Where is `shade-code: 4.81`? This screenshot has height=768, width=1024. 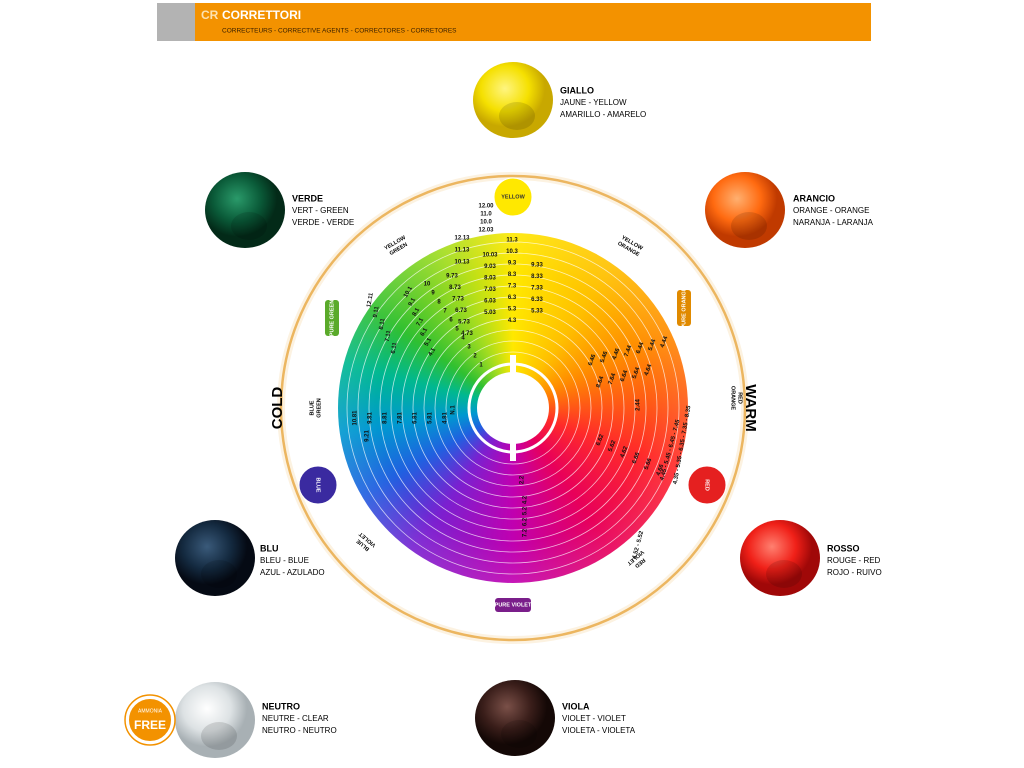
shade-code: 4.81 is located at coordinates (446, 418).